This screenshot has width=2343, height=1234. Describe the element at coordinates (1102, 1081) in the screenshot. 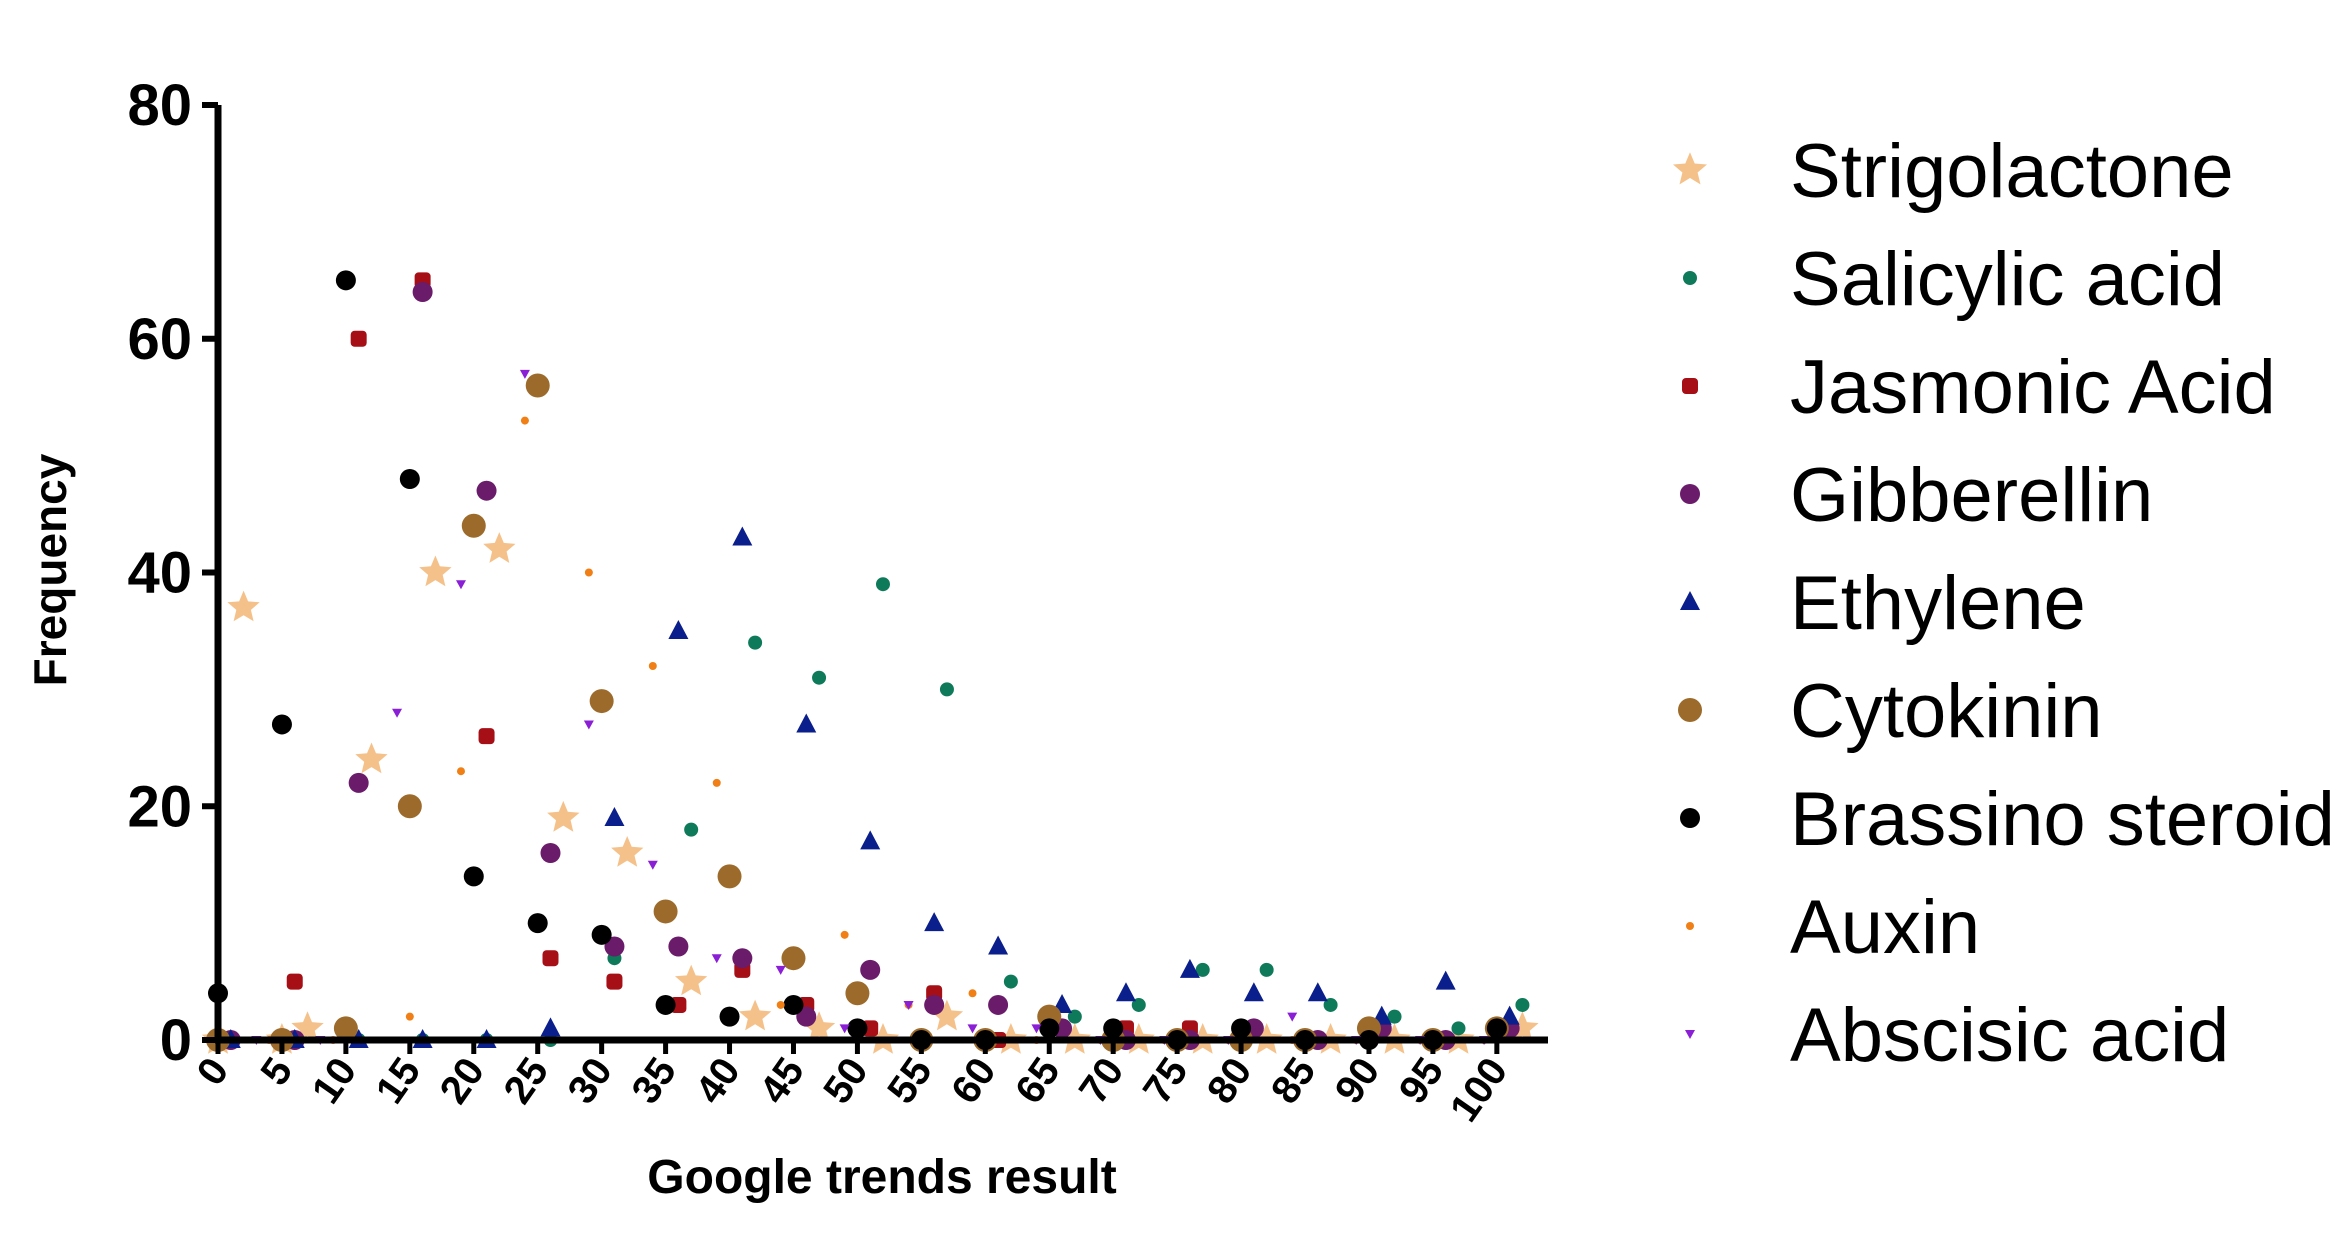

I see `x-tick-label: 70` at that location.